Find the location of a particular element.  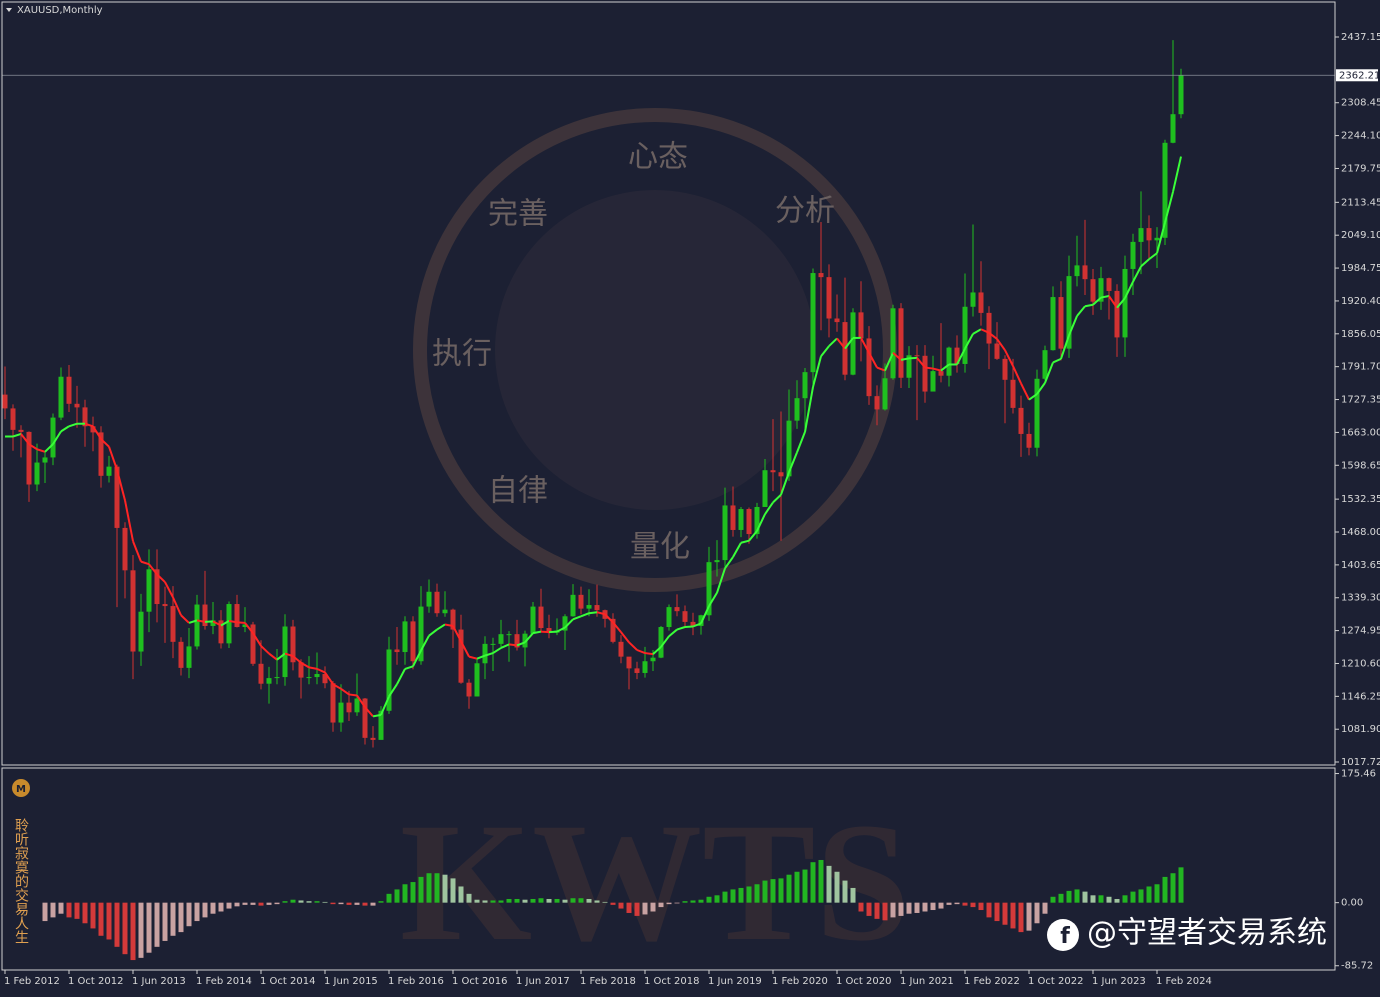

y-tick-label: -85.72 is located at coordinates (1357, 966).